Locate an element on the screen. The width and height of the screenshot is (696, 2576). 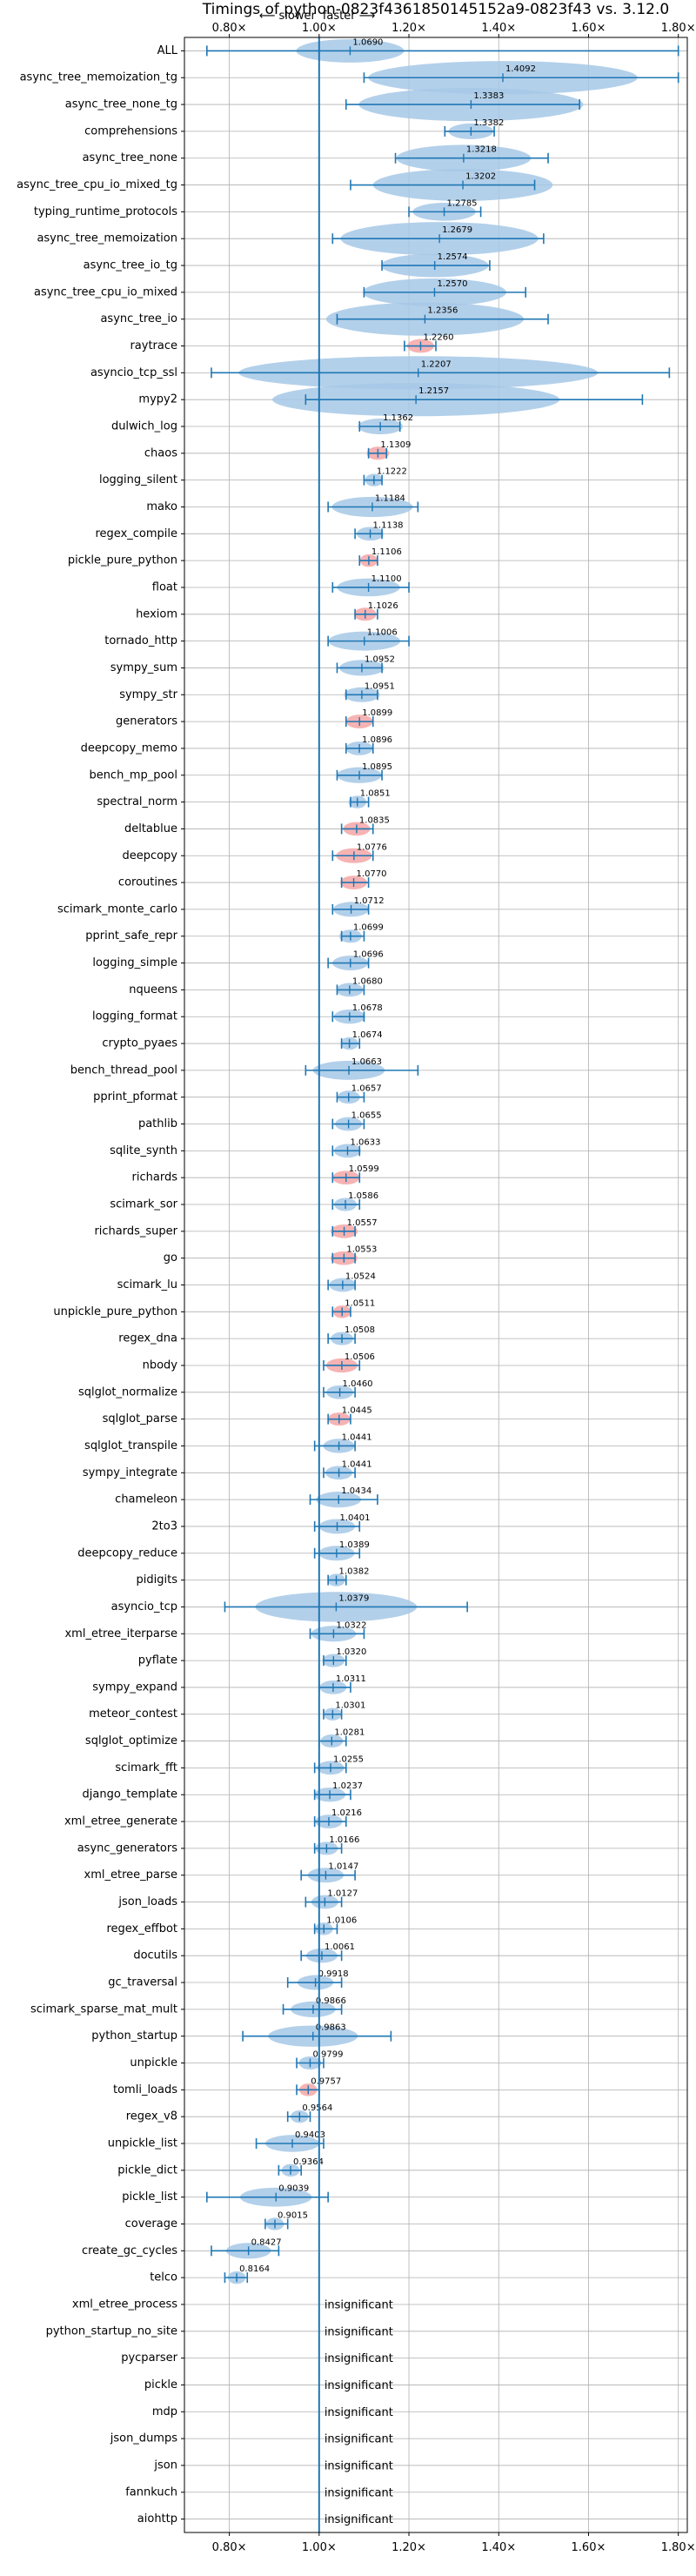
category-label-sqlglot_optimize: sqlglot_optimize is located at coordinates (131, 1741).